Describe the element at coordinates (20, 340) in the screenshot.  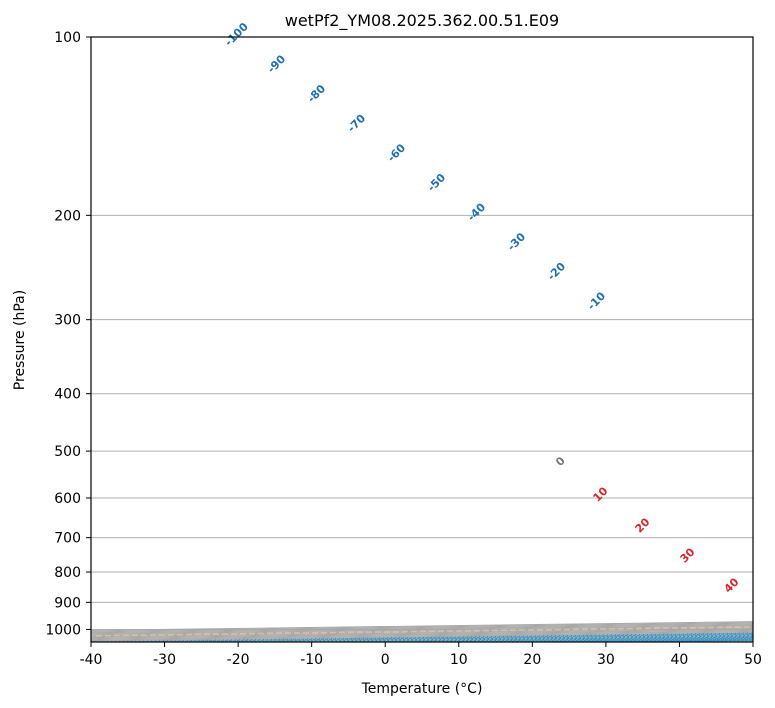
I see `y-axis-title: Pressure (hPa)` at that location.